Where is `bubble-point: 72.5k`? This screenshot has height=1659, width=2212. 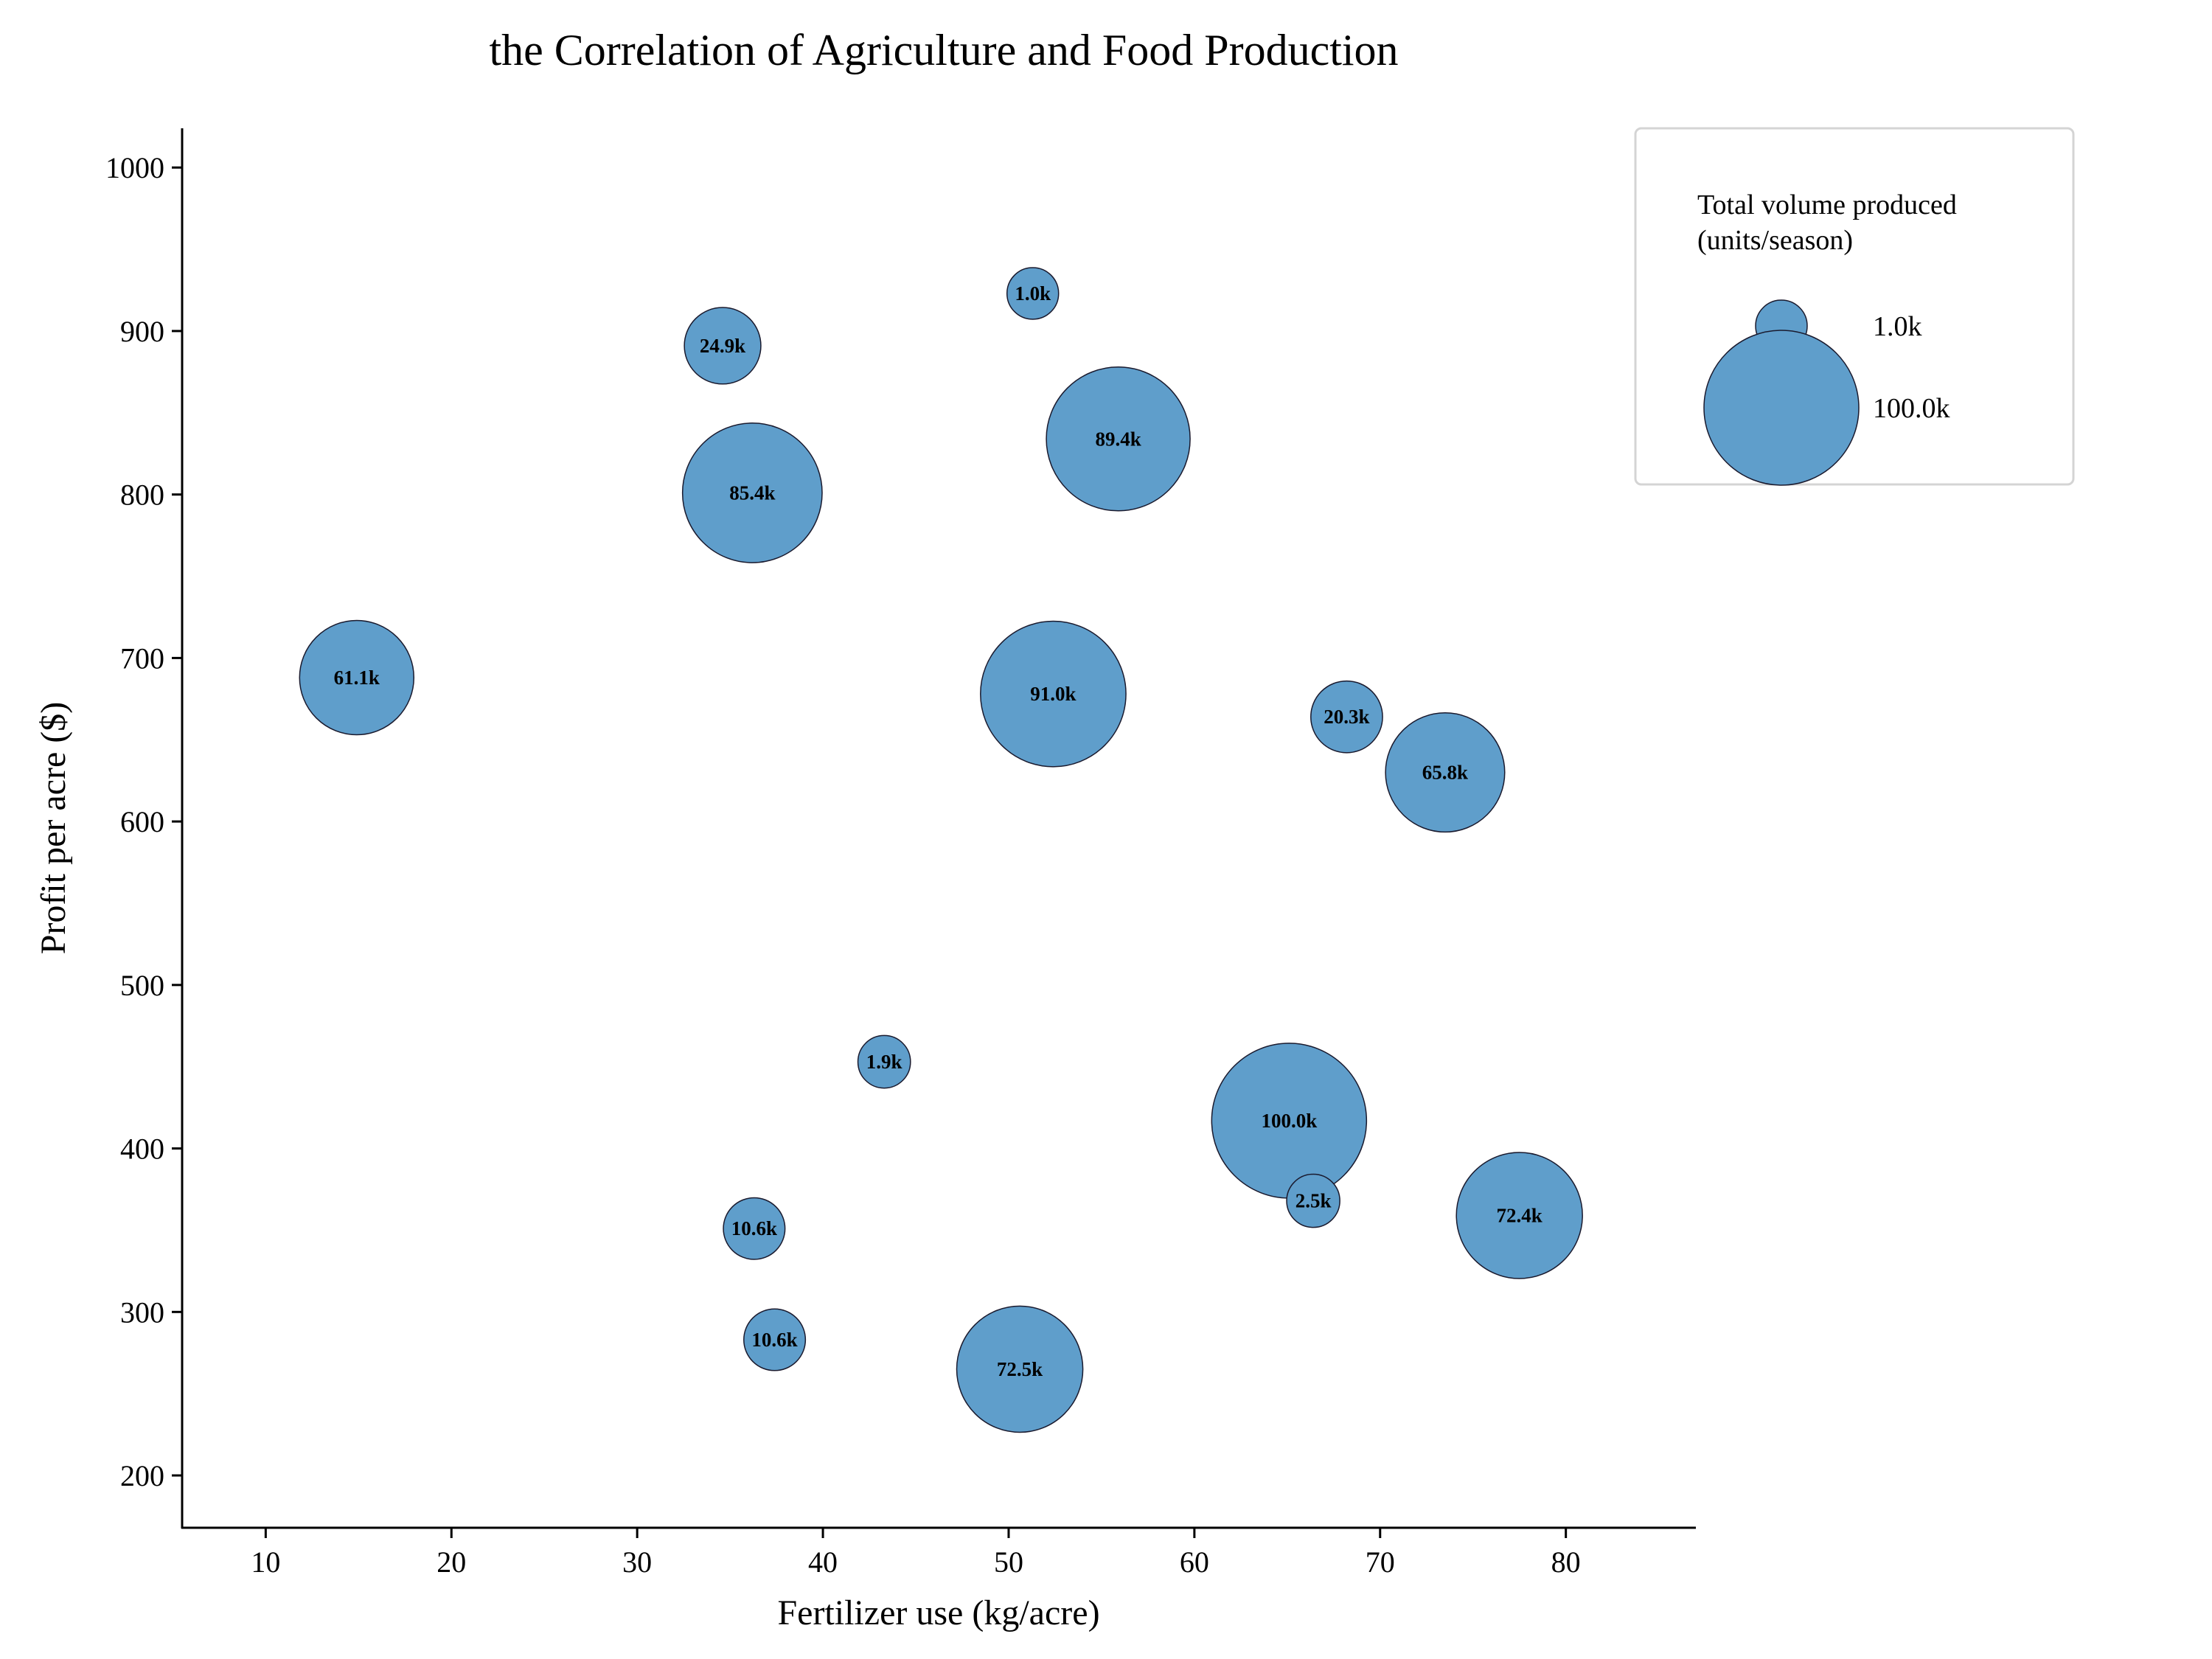 bubble-point: 72.5k is located at coordinates (1020, 1369).